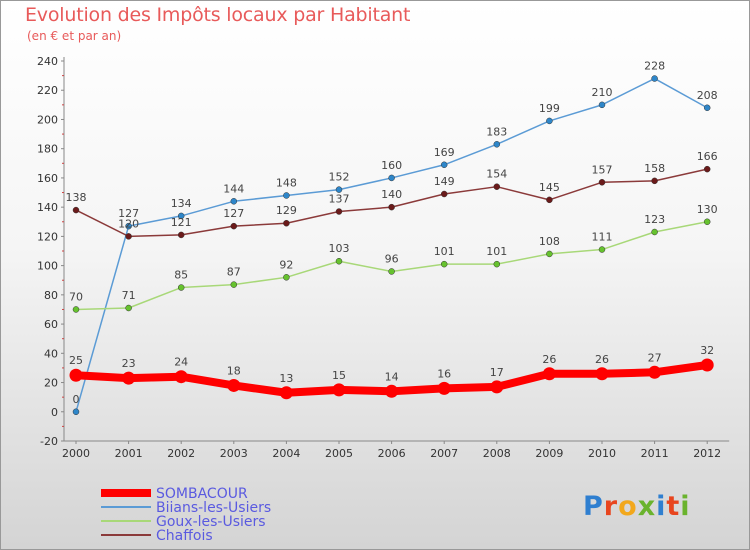 The height and width of the screenshot is (550, 750). What do you see at coordinates (129, 295) in the screenshot?
I see `data-label-goux-les-usiers: 71` at bounding box center [129, 295].